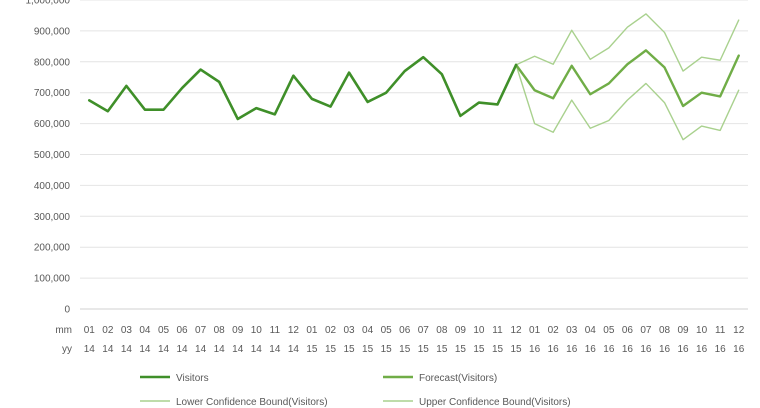  What do you see at coordinates (67, 310) in the screenshot?
I see `y-tick-label: 0` at bounding box center [67, 310].